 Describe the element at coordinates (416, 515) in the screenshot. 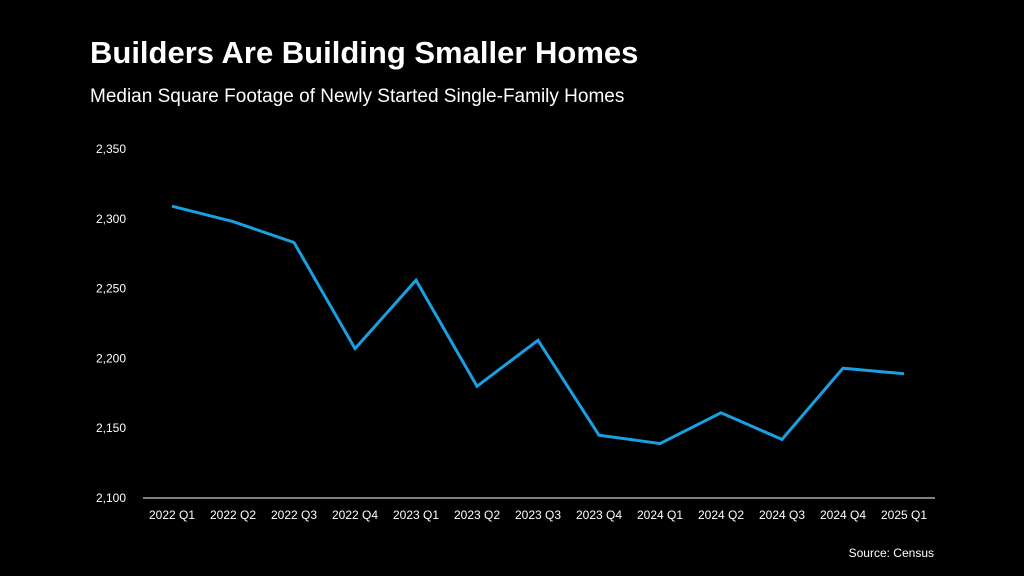

I see `x-tick-label: 2023 Q1` at that location.